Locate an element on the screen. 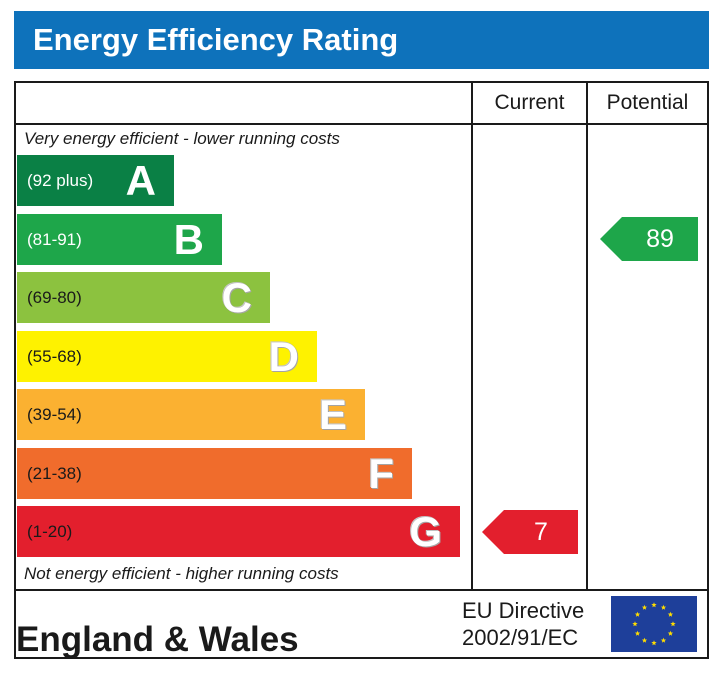 The width and height of the screenshot is (723, 677). band-letter-g: G is located at coordinates (425, 531).